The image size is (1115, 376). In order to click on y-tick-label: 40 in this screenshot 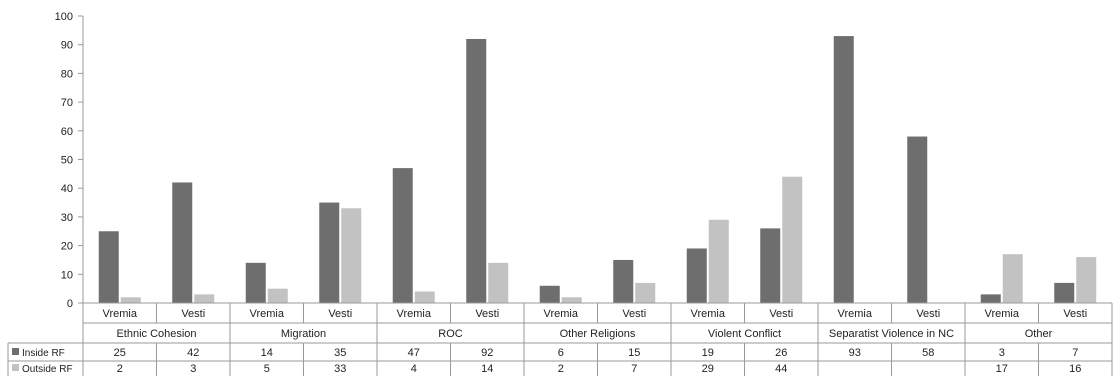, I will do `click(67, 189)`.